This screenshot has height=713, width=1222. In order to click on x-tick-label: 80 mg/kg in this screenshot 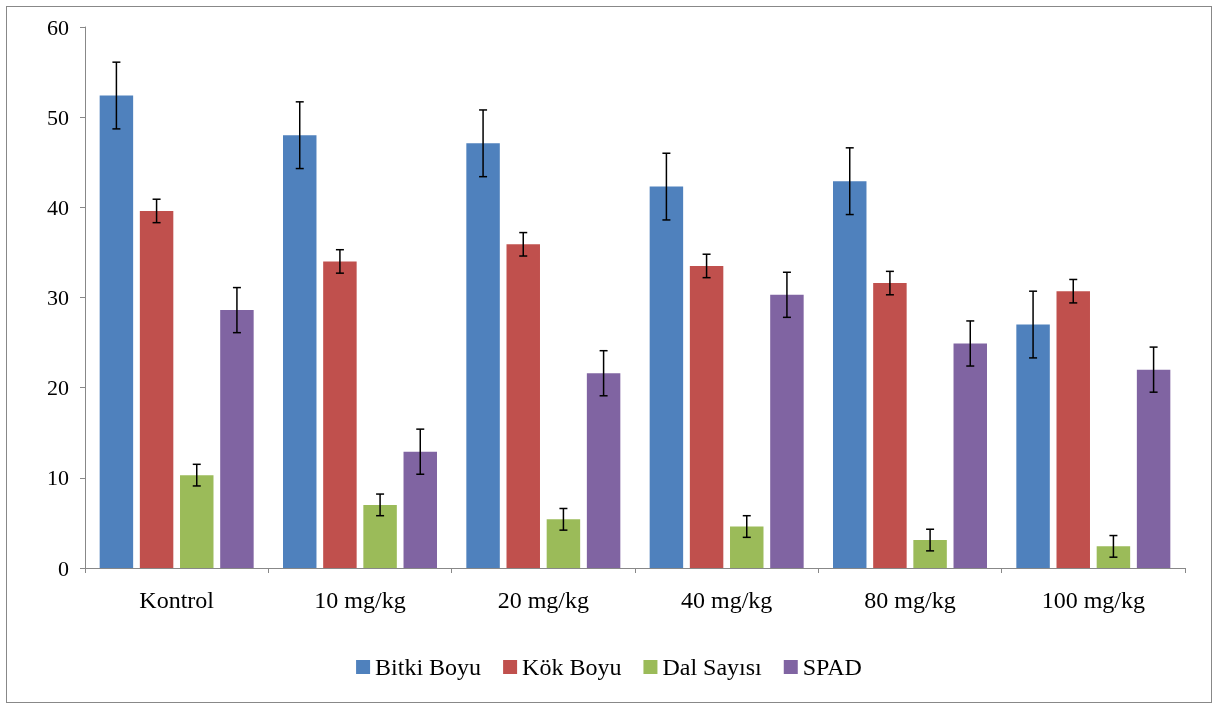, I will do `click(910, 600)`.